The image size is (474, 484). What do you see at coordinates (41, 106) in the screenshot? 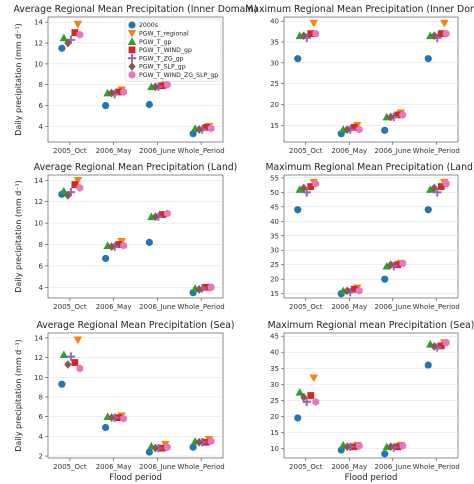
I see `y-tick-label: 6` at bounding box center [41, 106].